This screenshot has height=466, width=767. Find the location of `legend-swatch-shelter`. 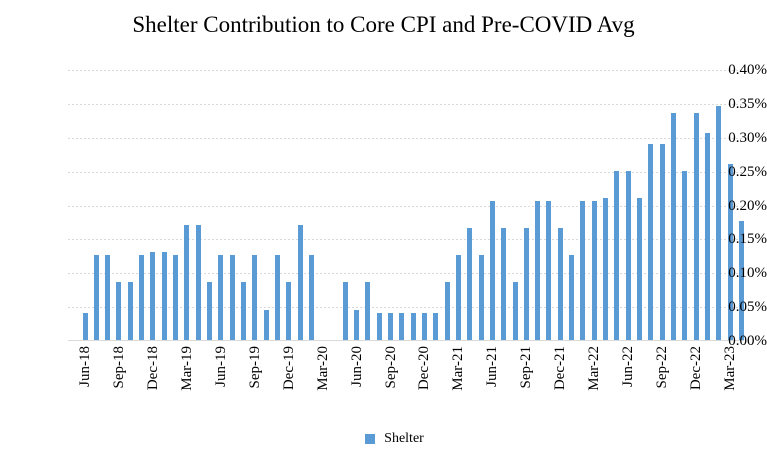

legend-swatch-shelter is located at coordinates (370, 439).